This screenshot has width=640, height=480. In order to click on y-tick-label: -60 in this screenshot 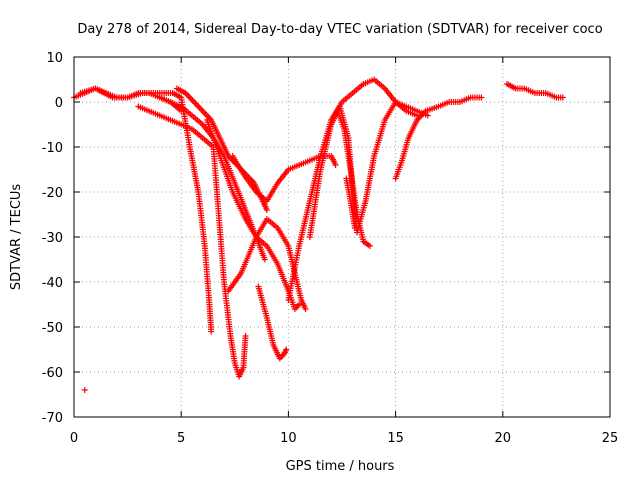, I will do `click(52, 373)`.